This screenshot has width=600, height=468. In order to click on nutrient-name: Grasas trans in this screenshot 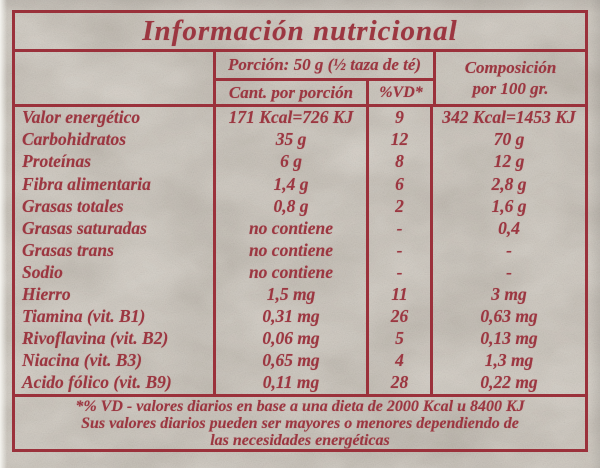, I will do `click(115, 250)`.